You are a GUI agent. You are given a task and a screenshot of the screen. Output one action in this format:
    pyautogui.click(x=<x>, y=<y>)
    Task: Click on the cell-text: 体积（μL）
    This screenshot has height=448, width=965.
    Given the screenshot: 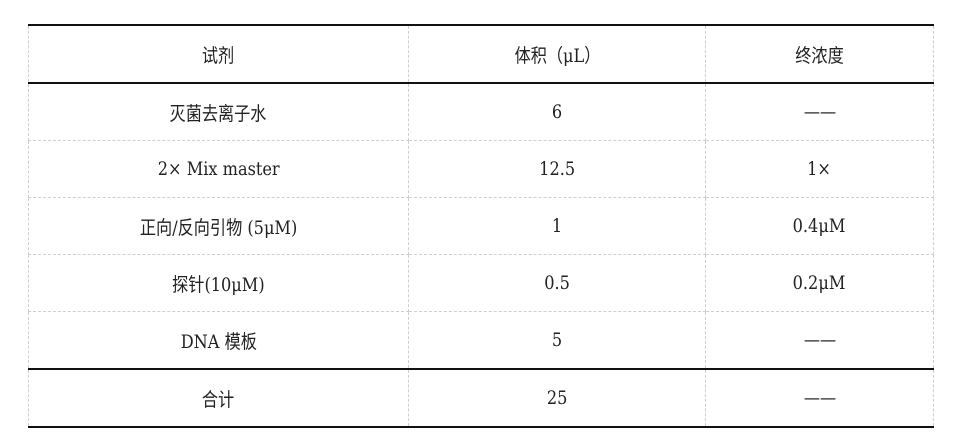 What is the action you would take?
    pyautogui.click(x=557, y=55)
    